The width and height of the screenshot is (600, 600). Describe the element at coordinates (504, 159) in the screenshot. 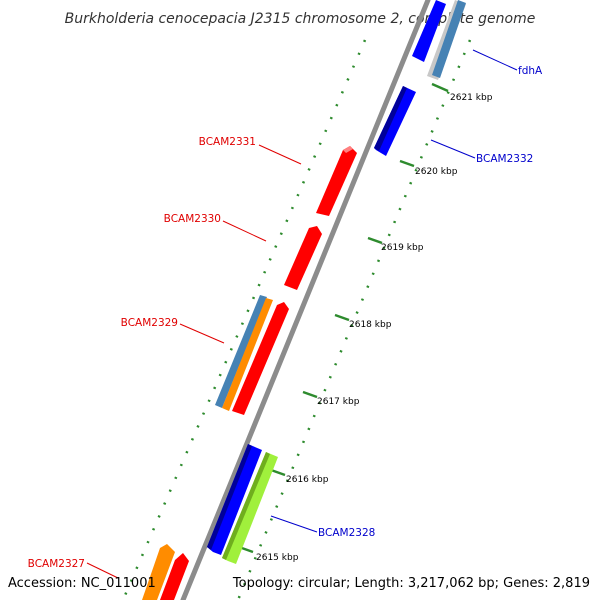

I see `label-BCAM2332: BCAM2332` at that location.